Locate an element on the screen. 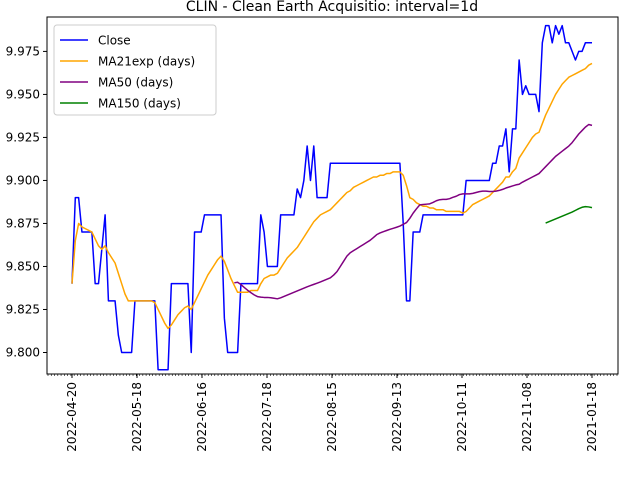 This screenshot has height=485, width=640. y-tick-label: 9.875 is located at coordinates (23, 223).